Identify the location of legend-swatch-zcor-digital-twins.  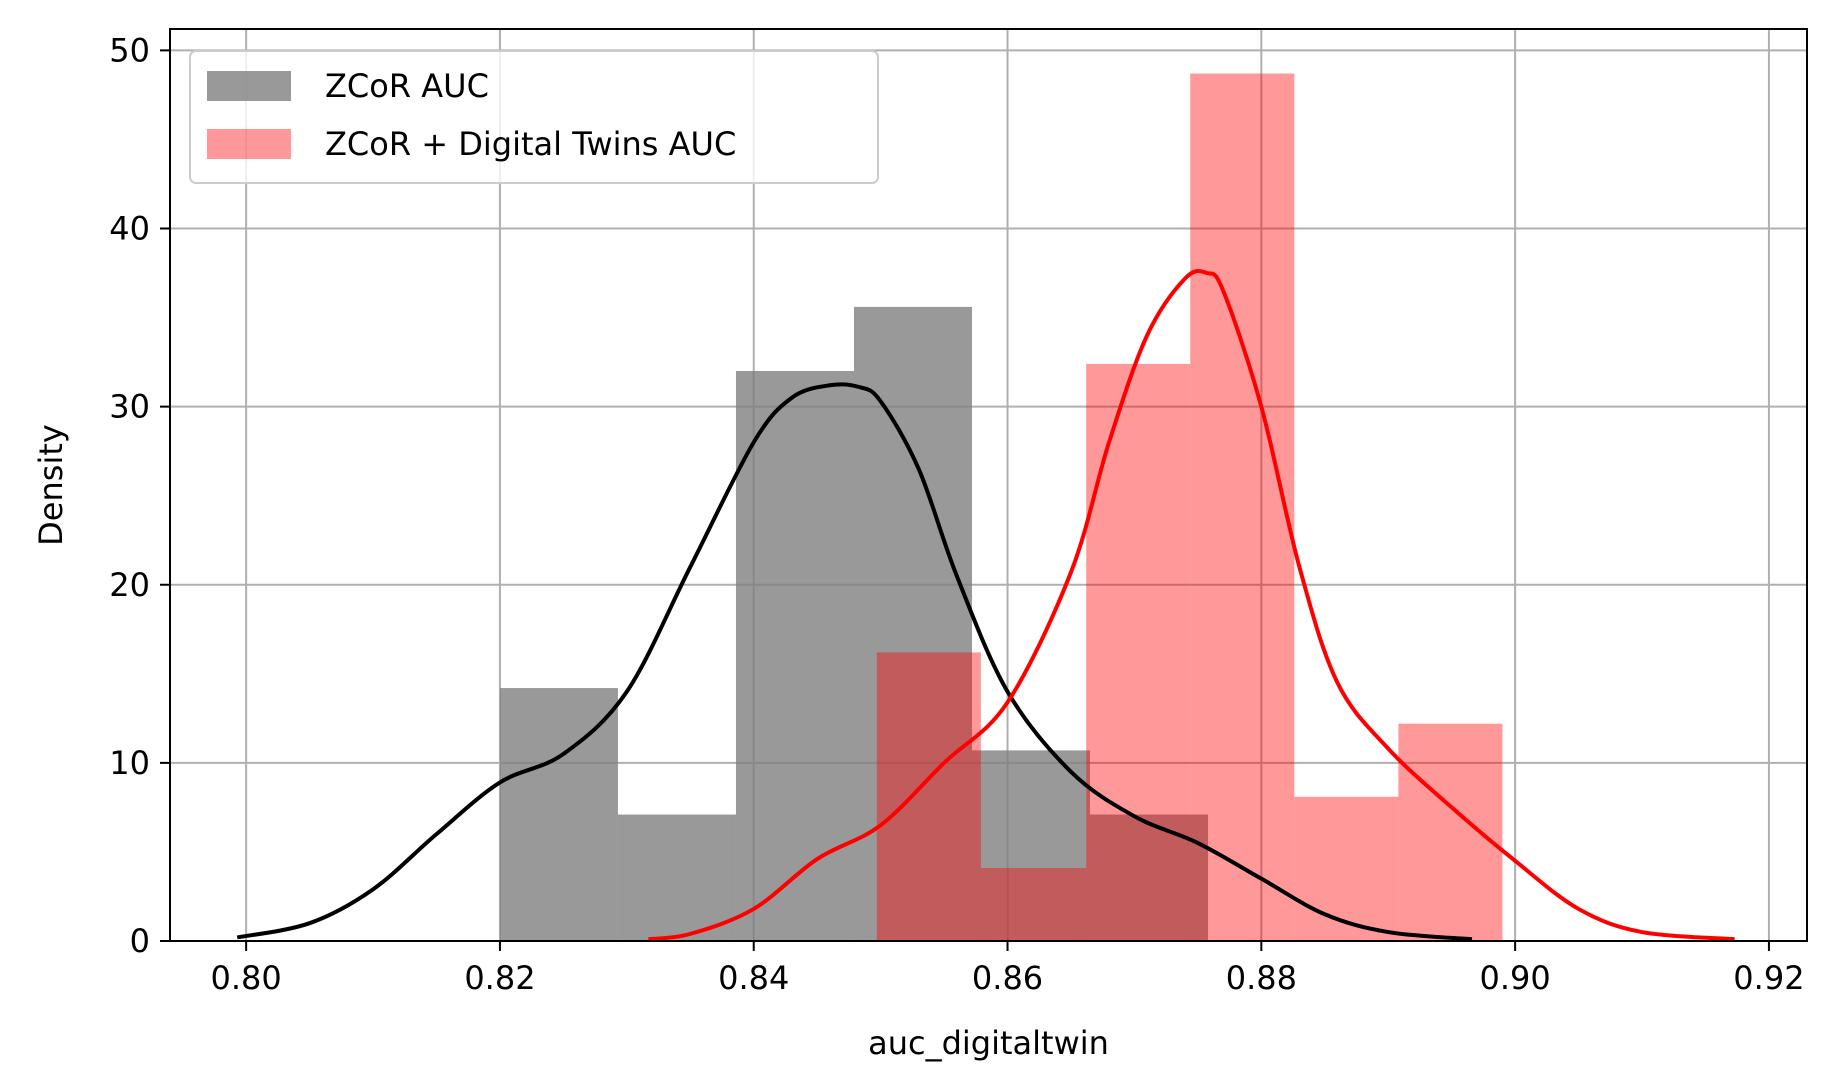
(249, 144).